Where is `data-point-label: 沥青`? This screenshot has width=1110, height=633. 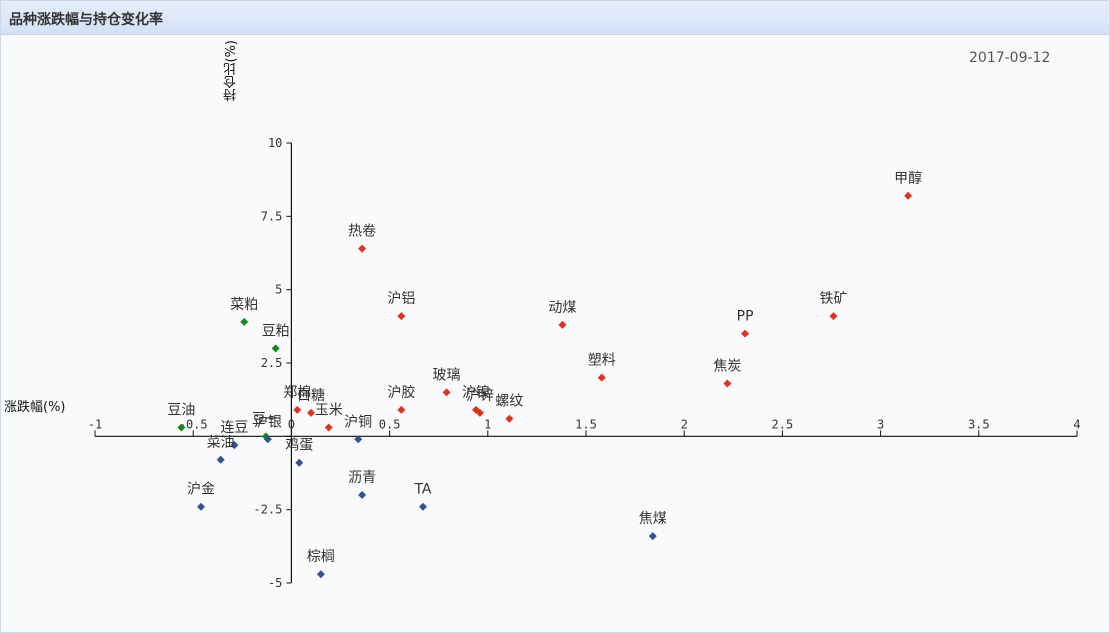
data-point-label: 沥青 is located at coordinates (362, 478).